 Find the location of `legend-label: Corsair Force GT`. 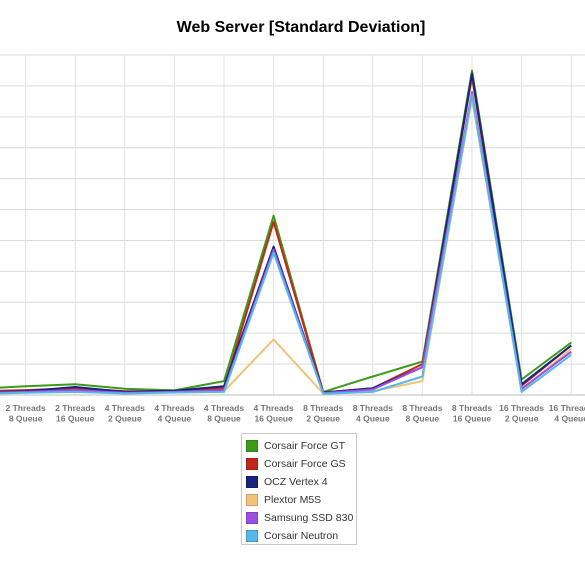

legend-label: Corsair Force GT is located at coordinates (305, 446).